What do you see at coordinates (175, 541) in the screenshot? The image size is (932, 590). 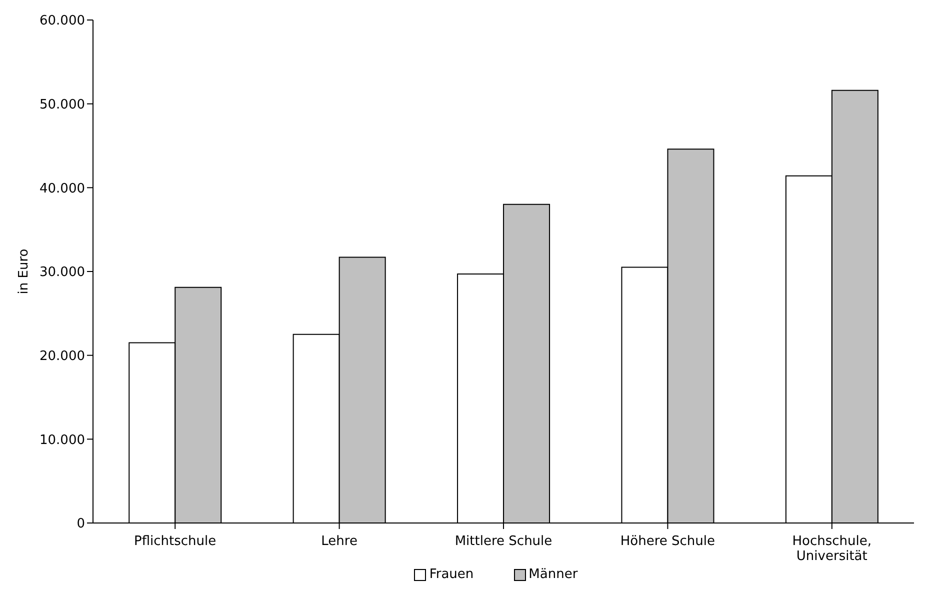 I see `x-tick-label: Pflichtschule` at bounding box center [175, 541].